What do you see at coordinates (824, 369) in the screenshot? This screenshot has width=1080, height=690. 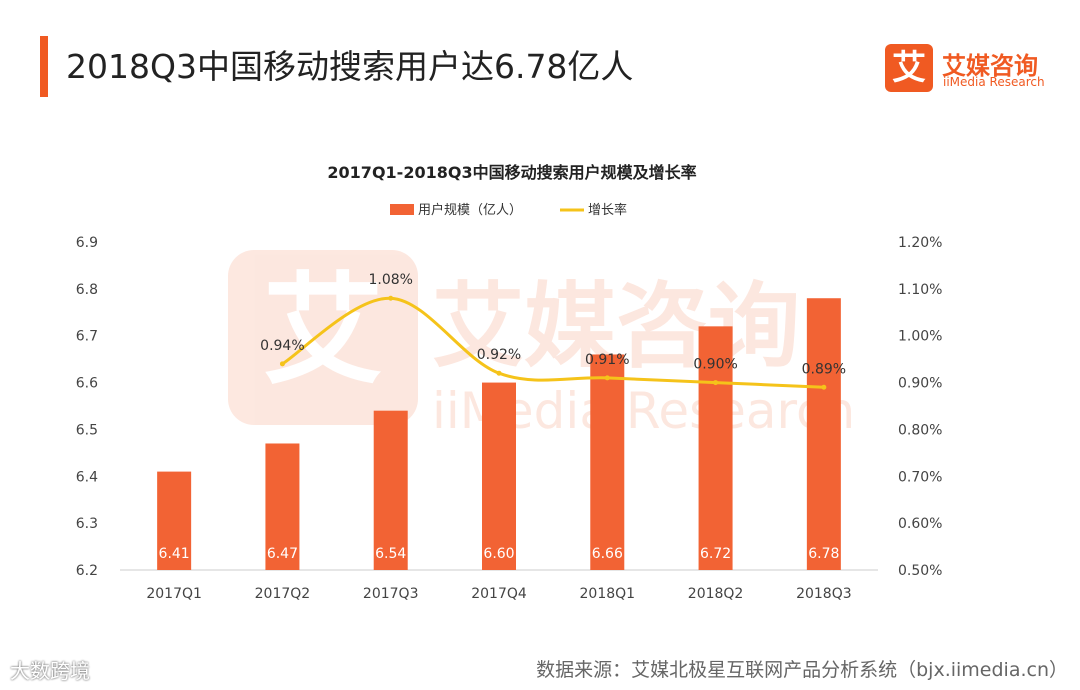 I see `growth-rate-label: 0.89%` at bounding box center [824, 369].